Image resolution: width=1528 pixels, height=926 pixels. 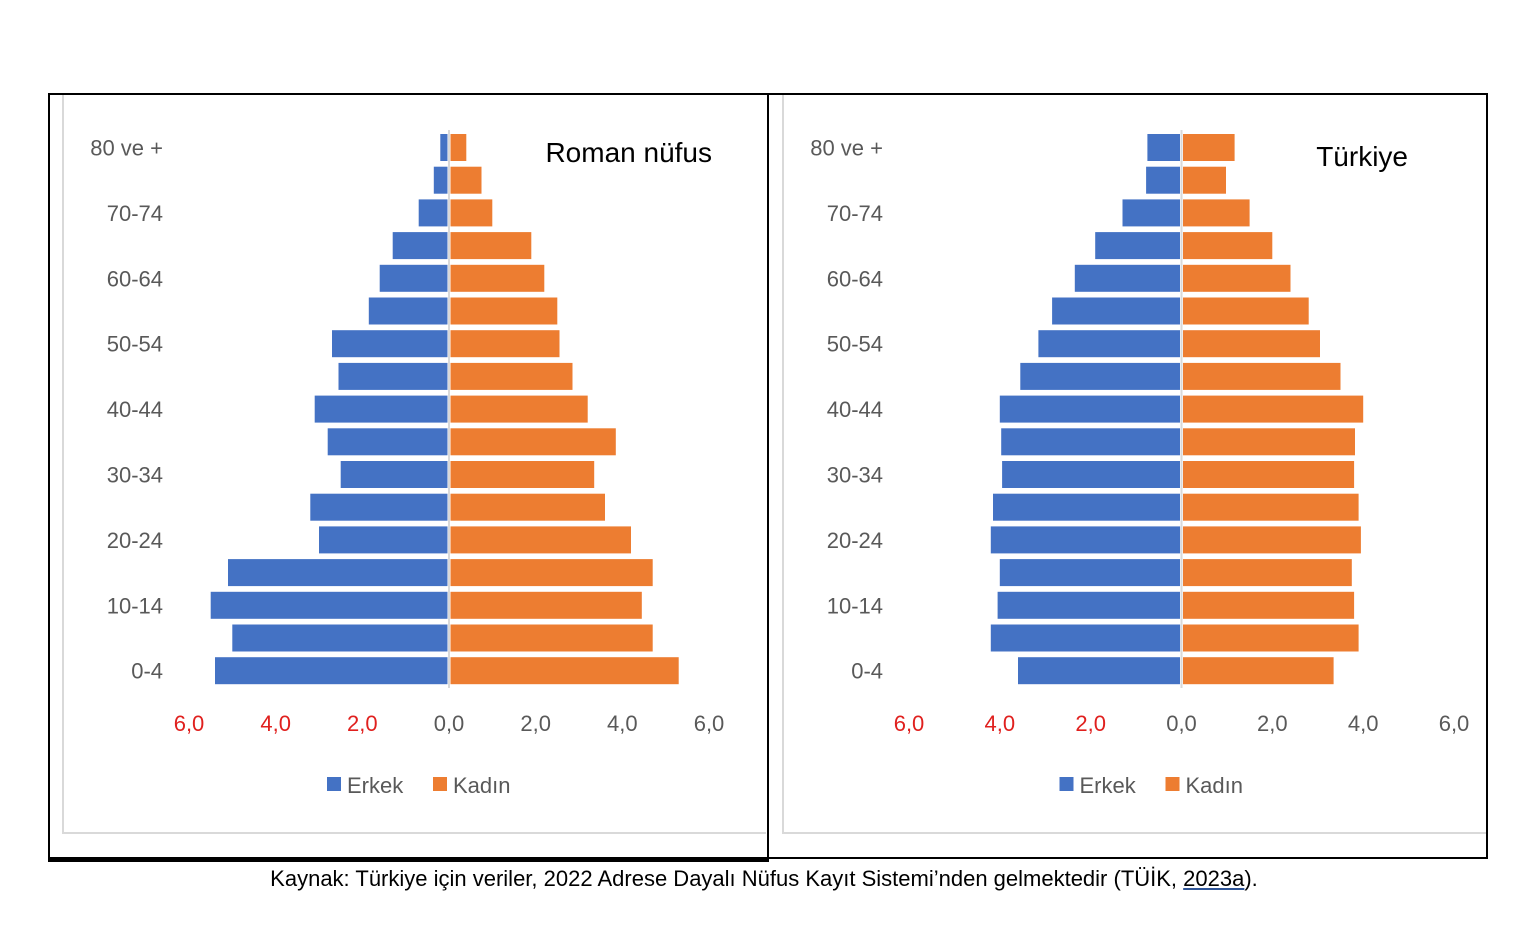 What do you see at coordinates (1108, 785) in the screenshot?
I see `chart2-legend-label: Erkek` at bounding box center [1108, 785].